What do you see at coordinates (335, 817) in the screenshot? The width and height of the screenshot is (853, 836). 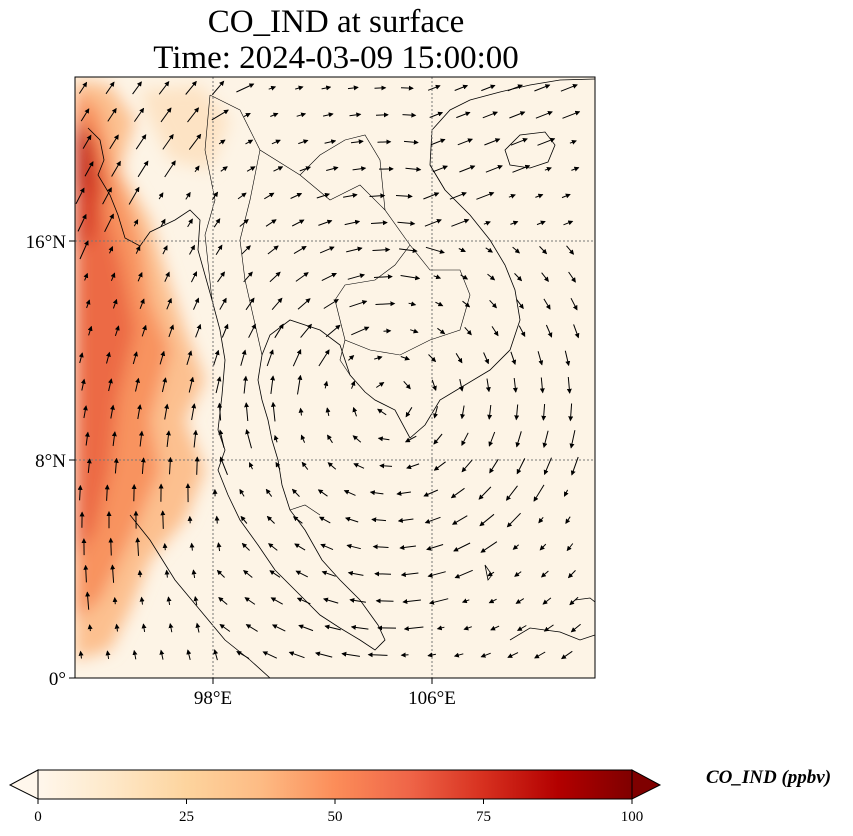 I see `colorbar-tick-50: 50` at bounding box center [335, 817].